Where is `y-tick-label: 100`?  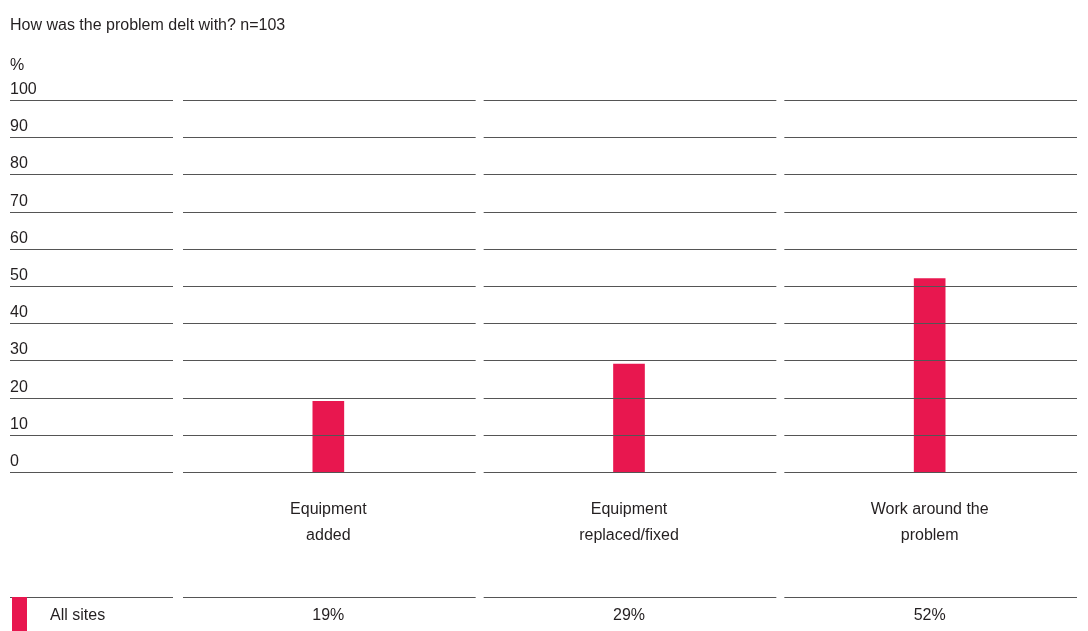
y-tick-label: 100 is located at coordinates (23, 88).